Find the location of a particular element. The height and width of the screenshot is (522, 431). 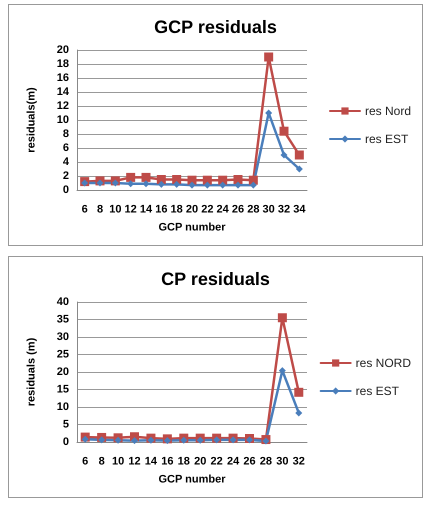

y-tick-label: 14 is located at coordinates (63, 92).